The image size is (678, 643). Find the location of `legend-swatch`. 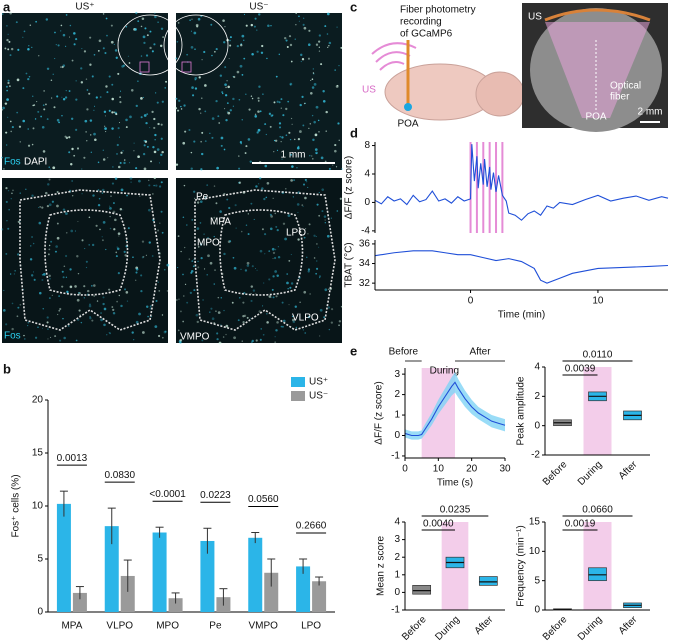

legend-swatch is located at coordinates (298, 382).